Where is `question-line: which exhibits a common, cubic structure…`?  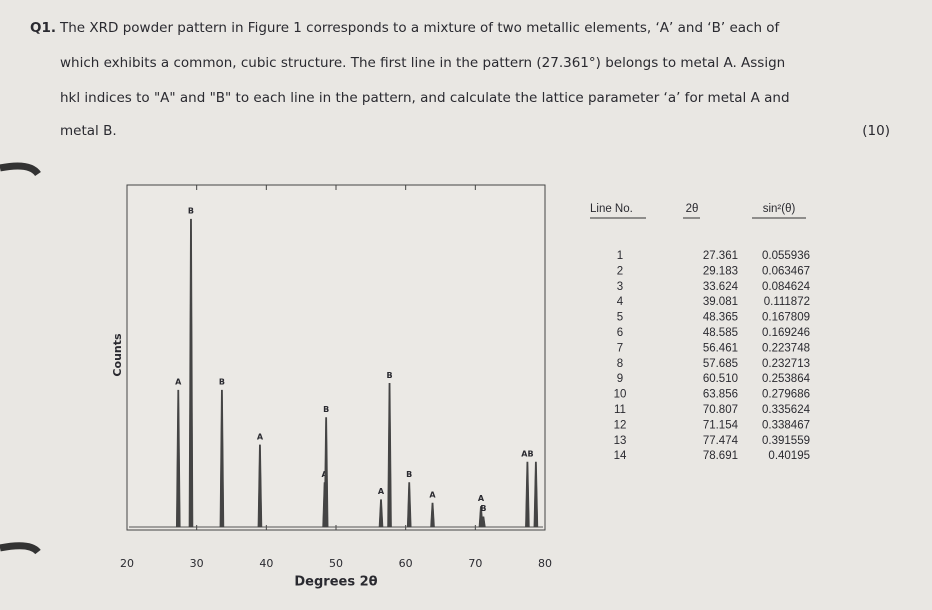 question-line: which exhibits a common, cubic structure… is located at coordinates (422, 63).